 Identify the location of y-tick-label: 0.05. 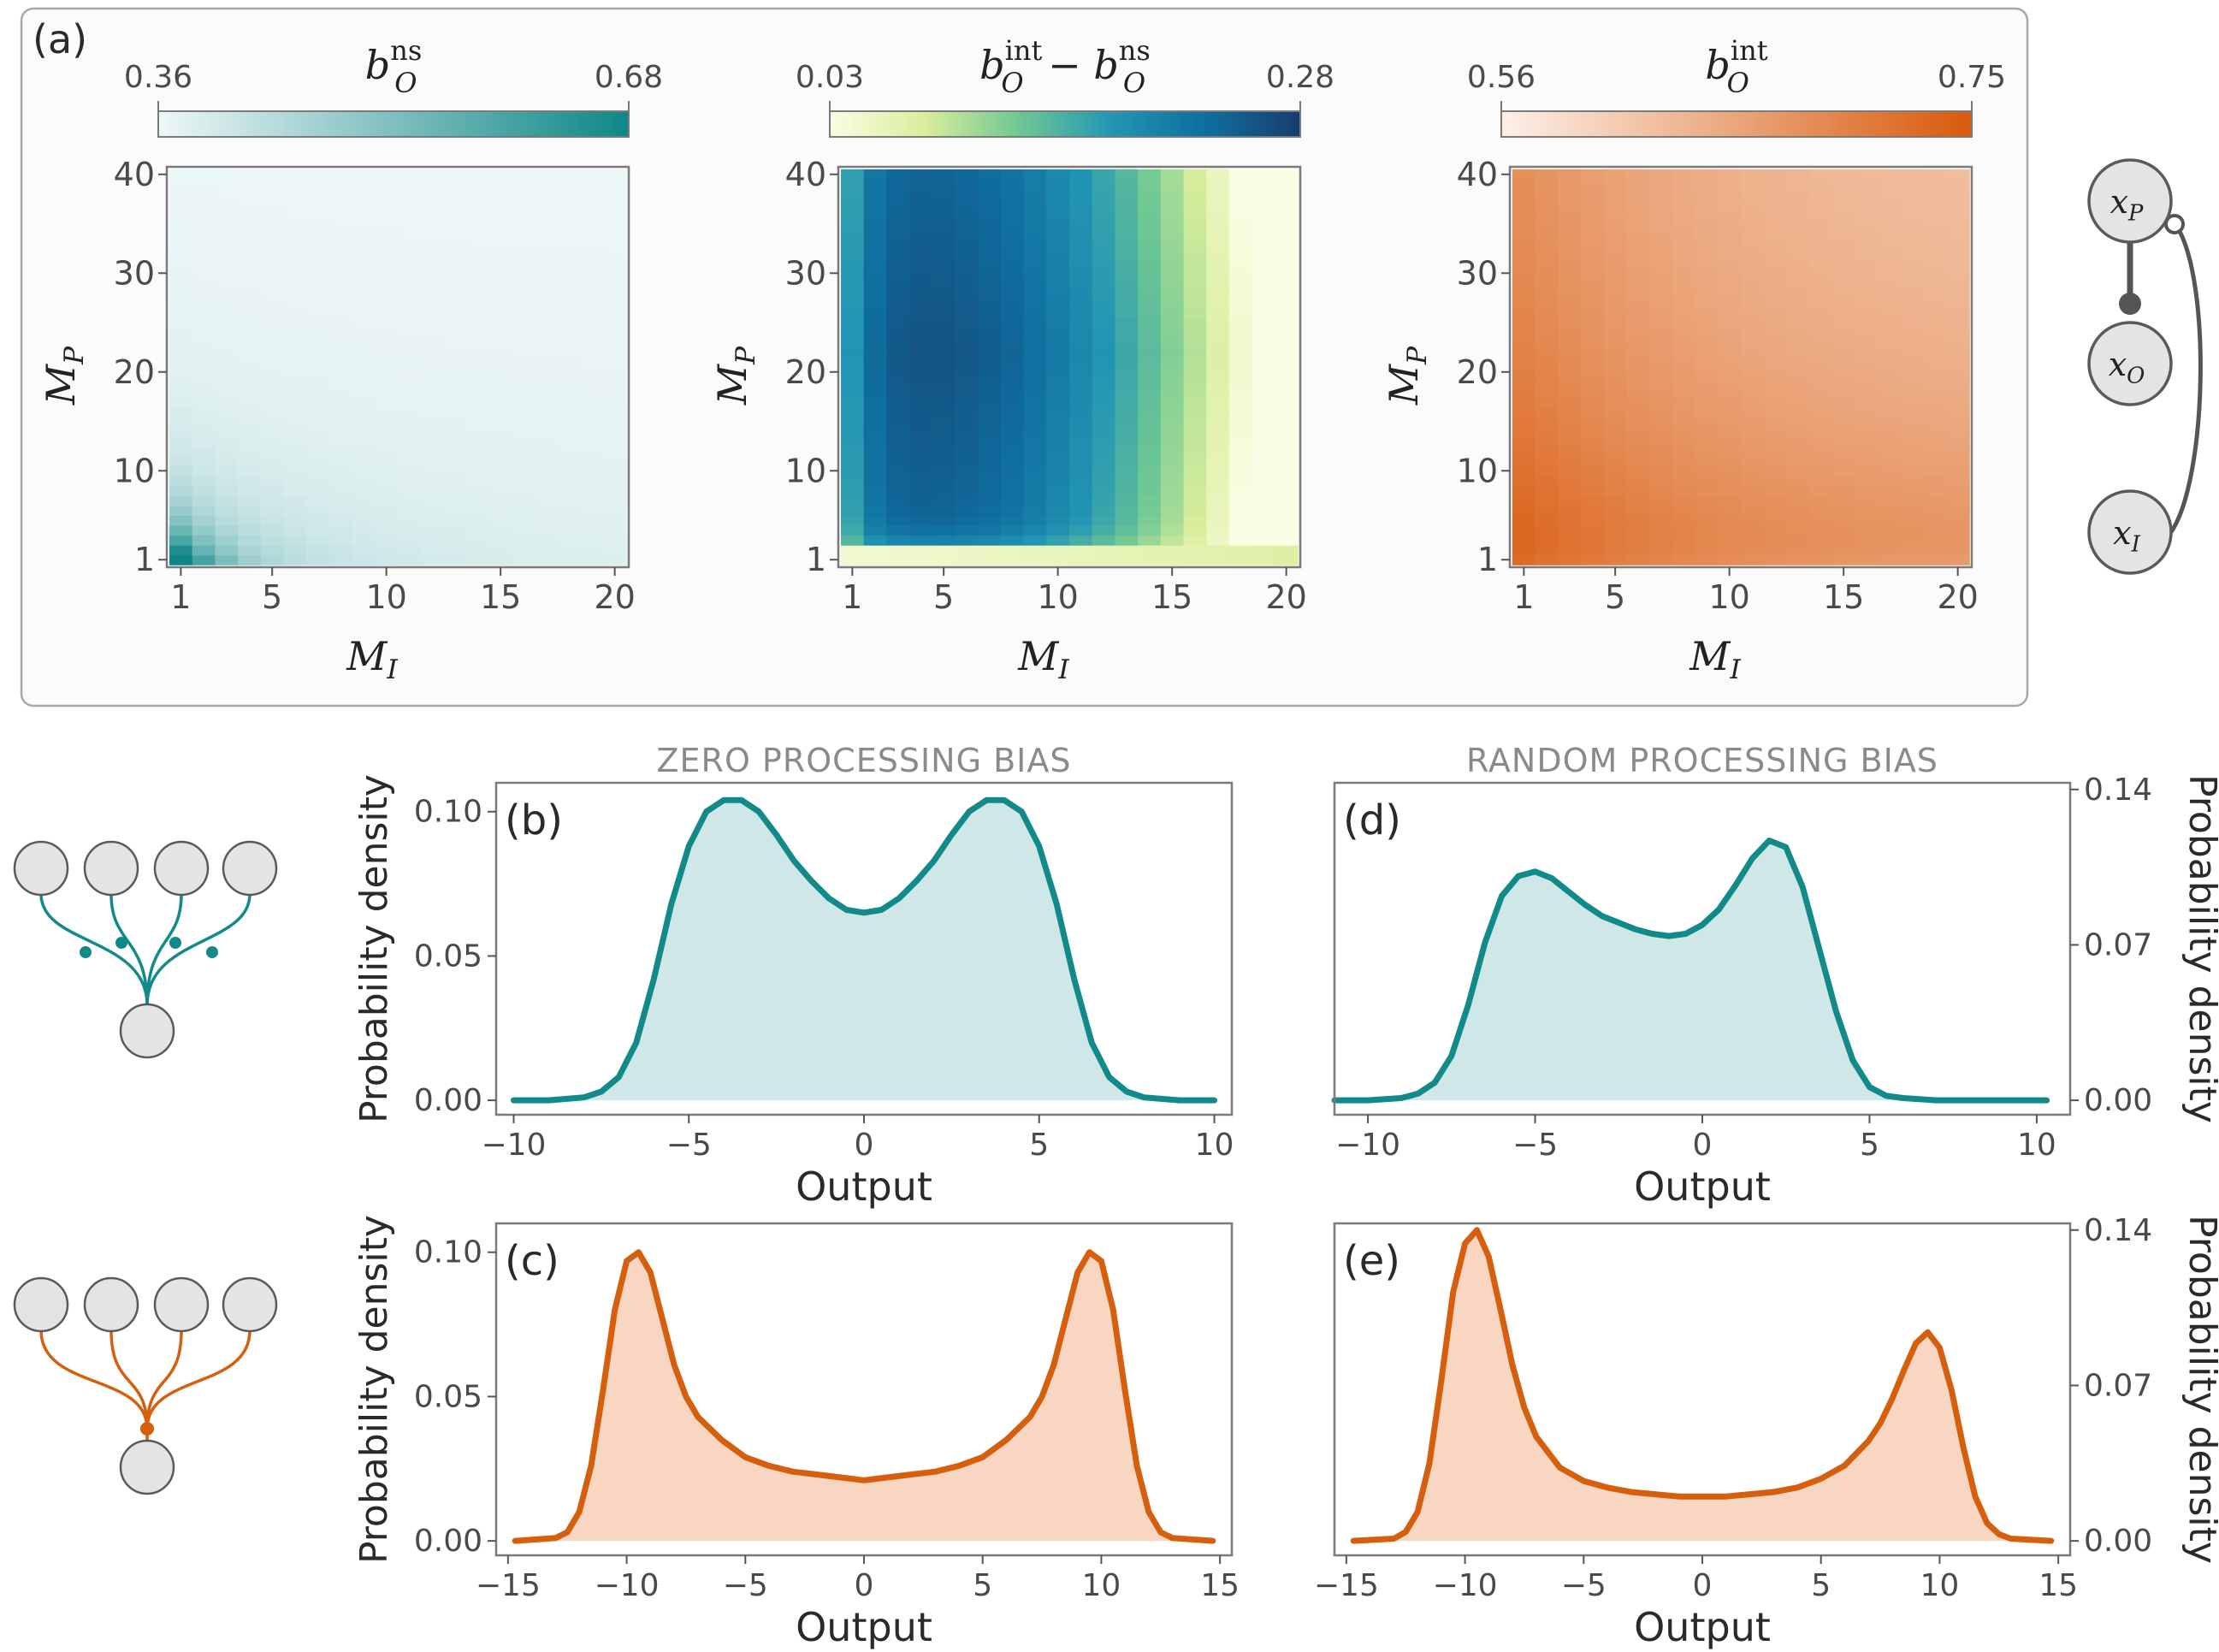
(448, 1396).